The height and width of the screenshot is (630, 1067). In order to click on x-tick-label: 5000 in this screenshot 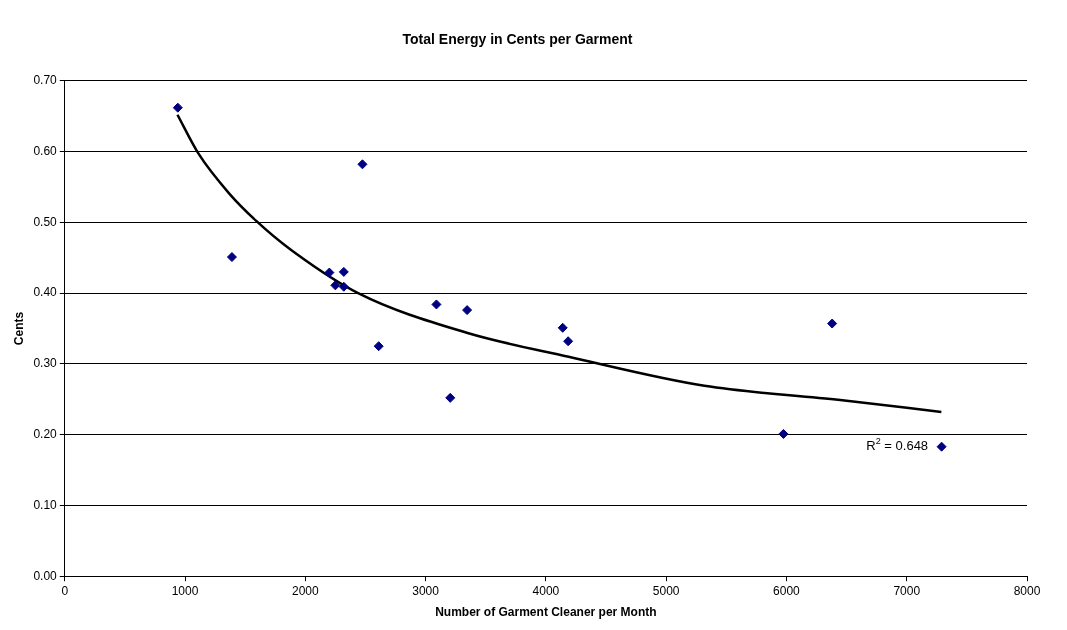, I will do `click(666, 590)`.